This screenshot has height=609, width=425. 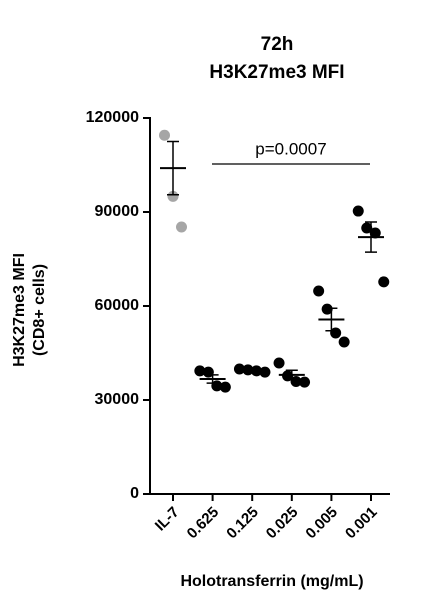 What do you see at coordinates (117, 305) in the screenshot?
I see `y-tick-label: 60000` at bounding box center [117, 305].